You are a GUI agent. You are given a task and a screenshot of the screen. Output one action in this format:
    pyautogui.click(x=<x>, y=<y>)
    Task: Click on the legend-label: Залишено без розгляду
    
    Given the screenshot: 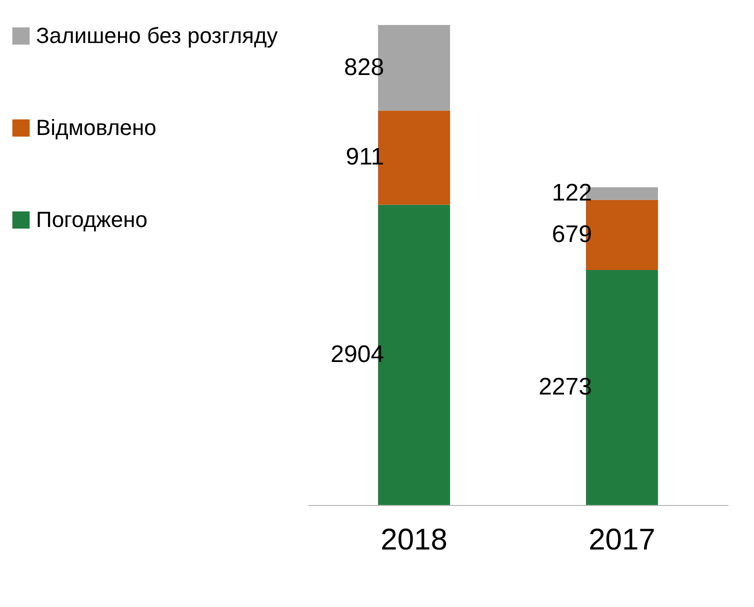 What is the action you would take?
    pyautogui.click(x=157, y=35)
    